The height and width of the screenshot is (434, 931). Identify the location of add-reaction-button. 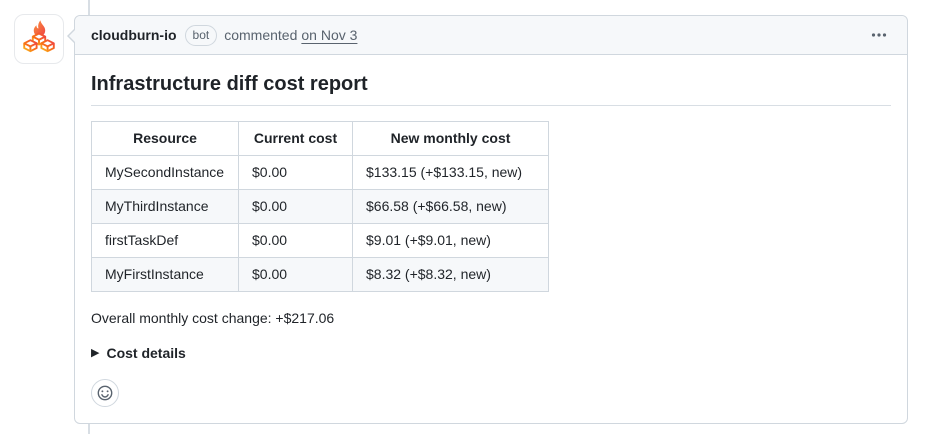
(105, 393).